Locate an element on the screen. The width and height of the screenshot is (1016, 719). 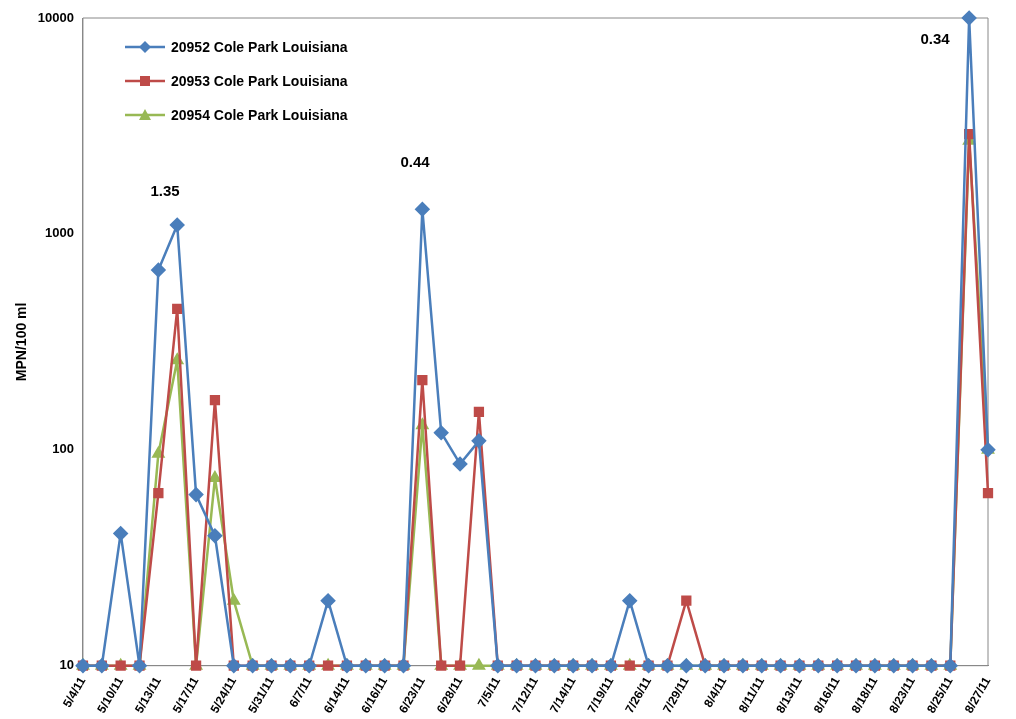
y-tick-label: 10000 is located at coordinates (55, 17).